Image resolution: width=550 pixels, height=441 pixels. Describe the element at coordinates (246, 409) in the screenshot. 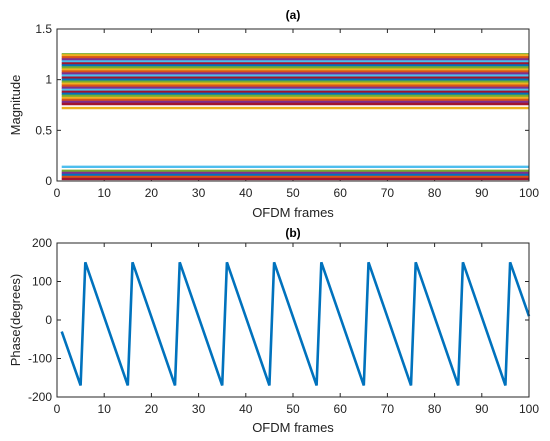

I see `panel-b-xtick-label: 40` at that location.